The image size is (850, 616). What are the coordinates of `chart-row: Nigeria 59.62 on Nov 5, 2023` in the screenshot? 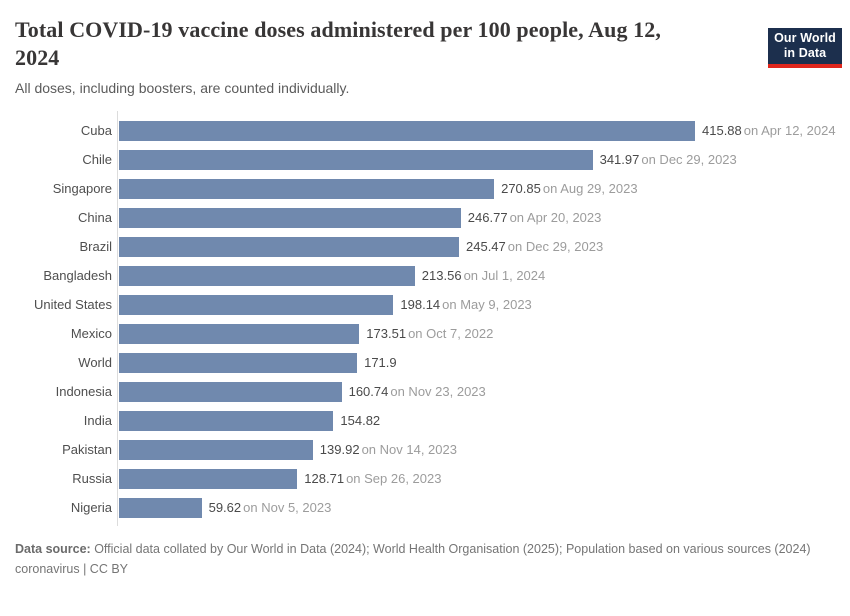 It's located at (425, 507).